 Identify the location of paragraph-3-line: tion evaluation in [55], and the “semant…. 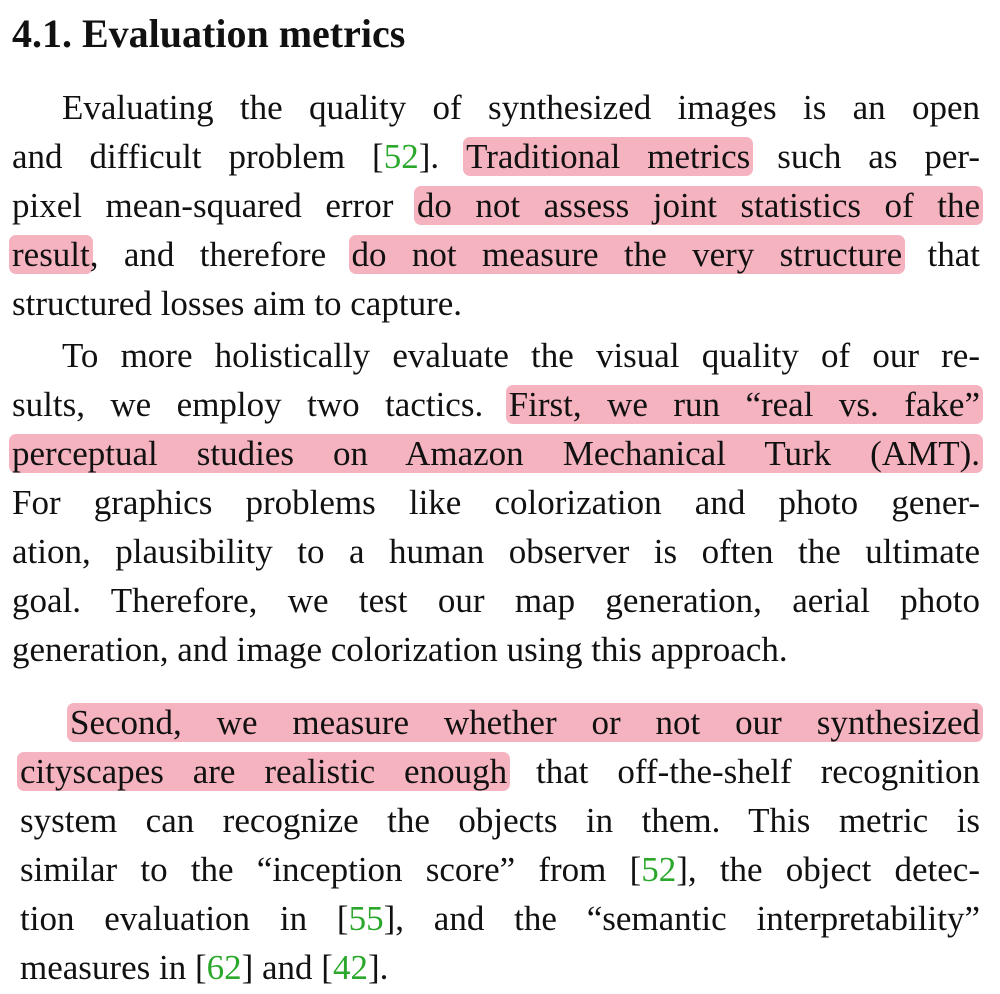
(500, 918).